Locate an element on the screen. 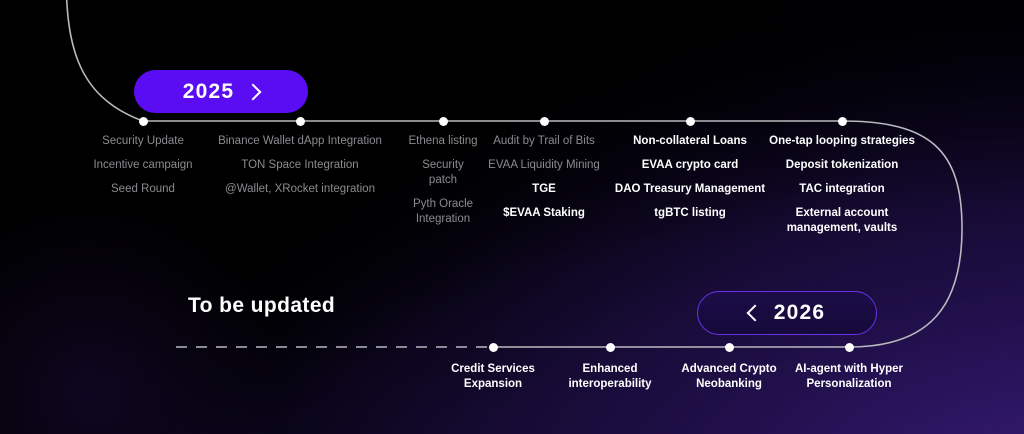  track-return-curve is located at coordinates (902, 234).